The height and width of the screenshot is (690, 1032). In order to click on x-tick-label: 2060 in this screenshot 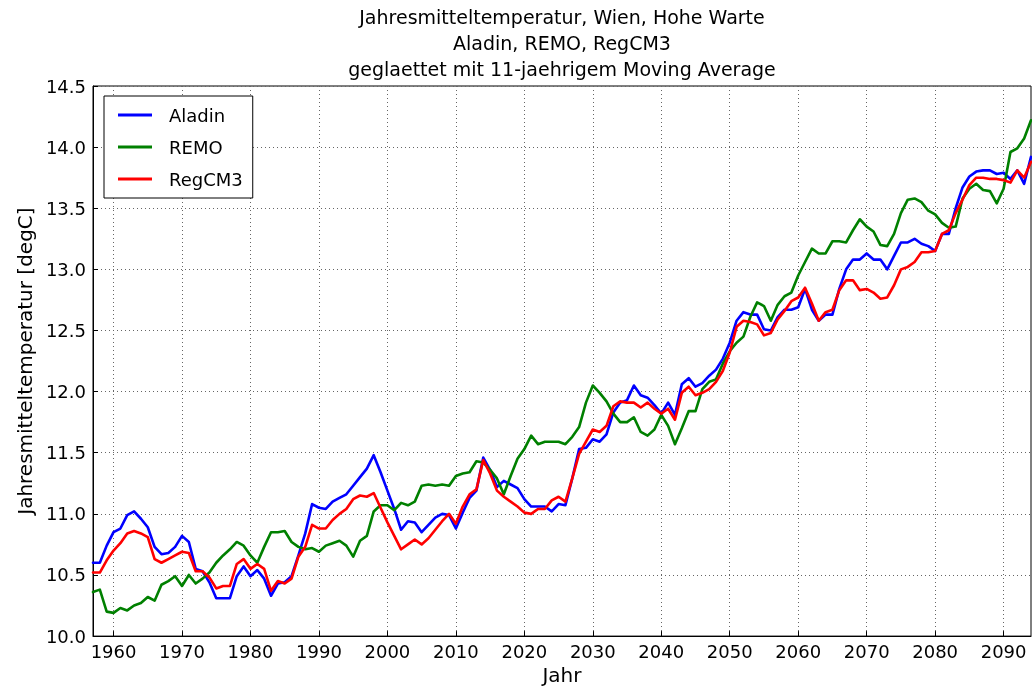, I will do `click(798, 651)`.